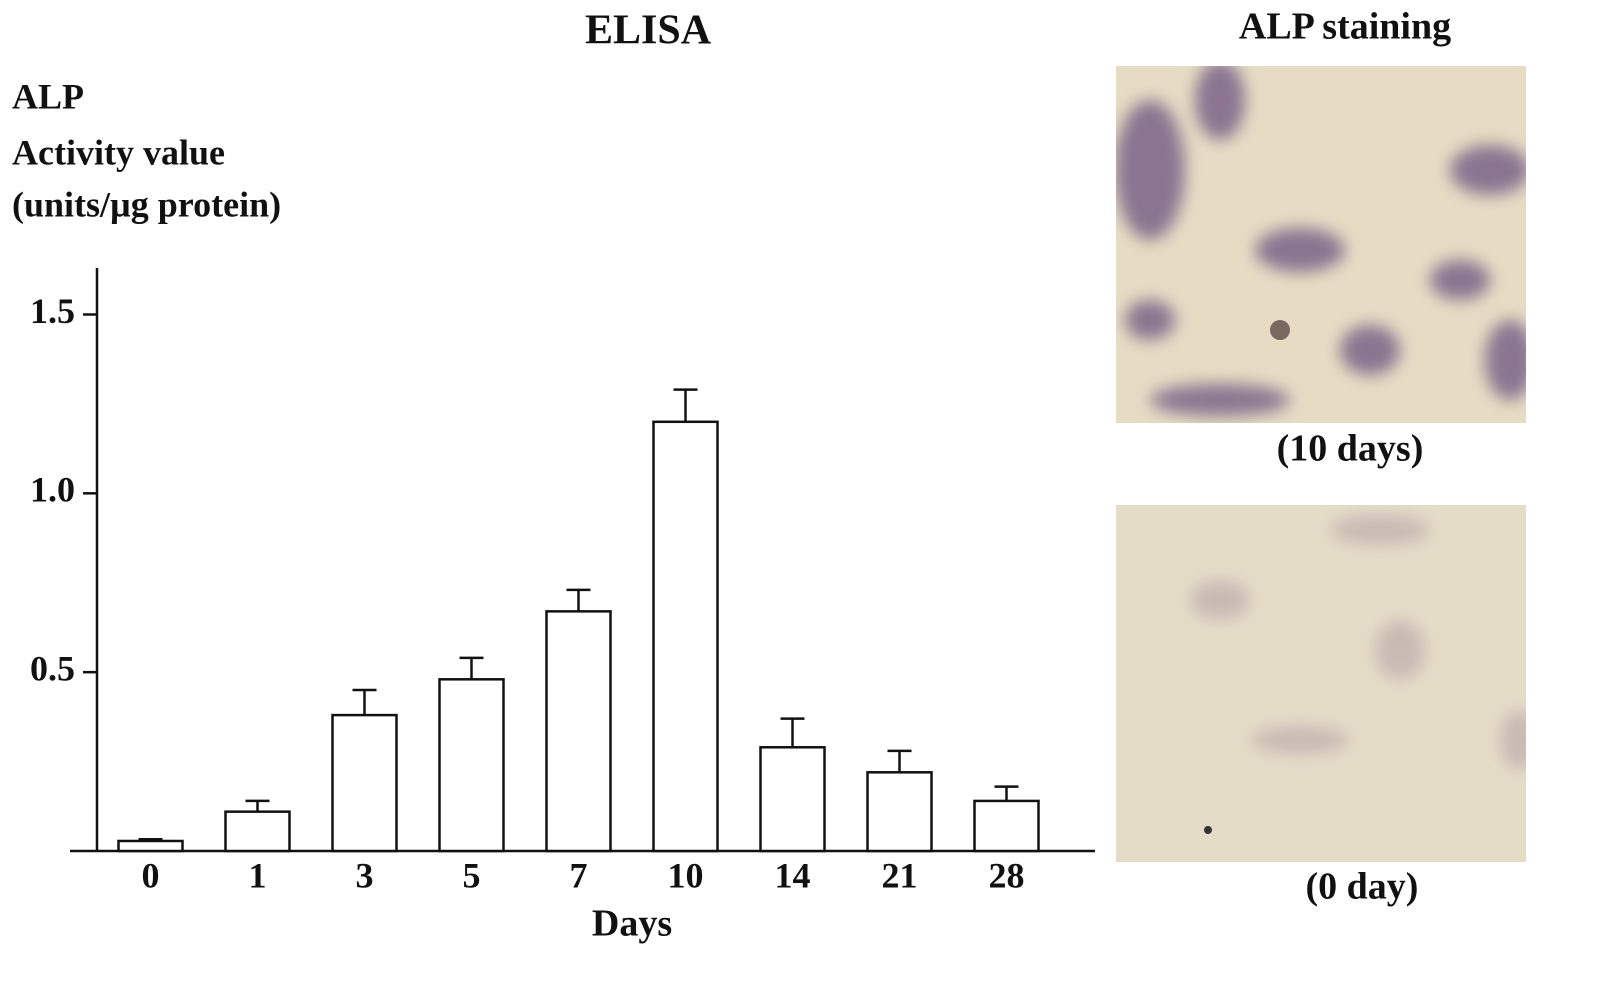 Image resolution: width=1614 pixels, height=990 pixels. What do you see at coordinates (52, 311) in the screenshot?
I see `y-tick-label: 1.5` at bounding box center [52, 311].